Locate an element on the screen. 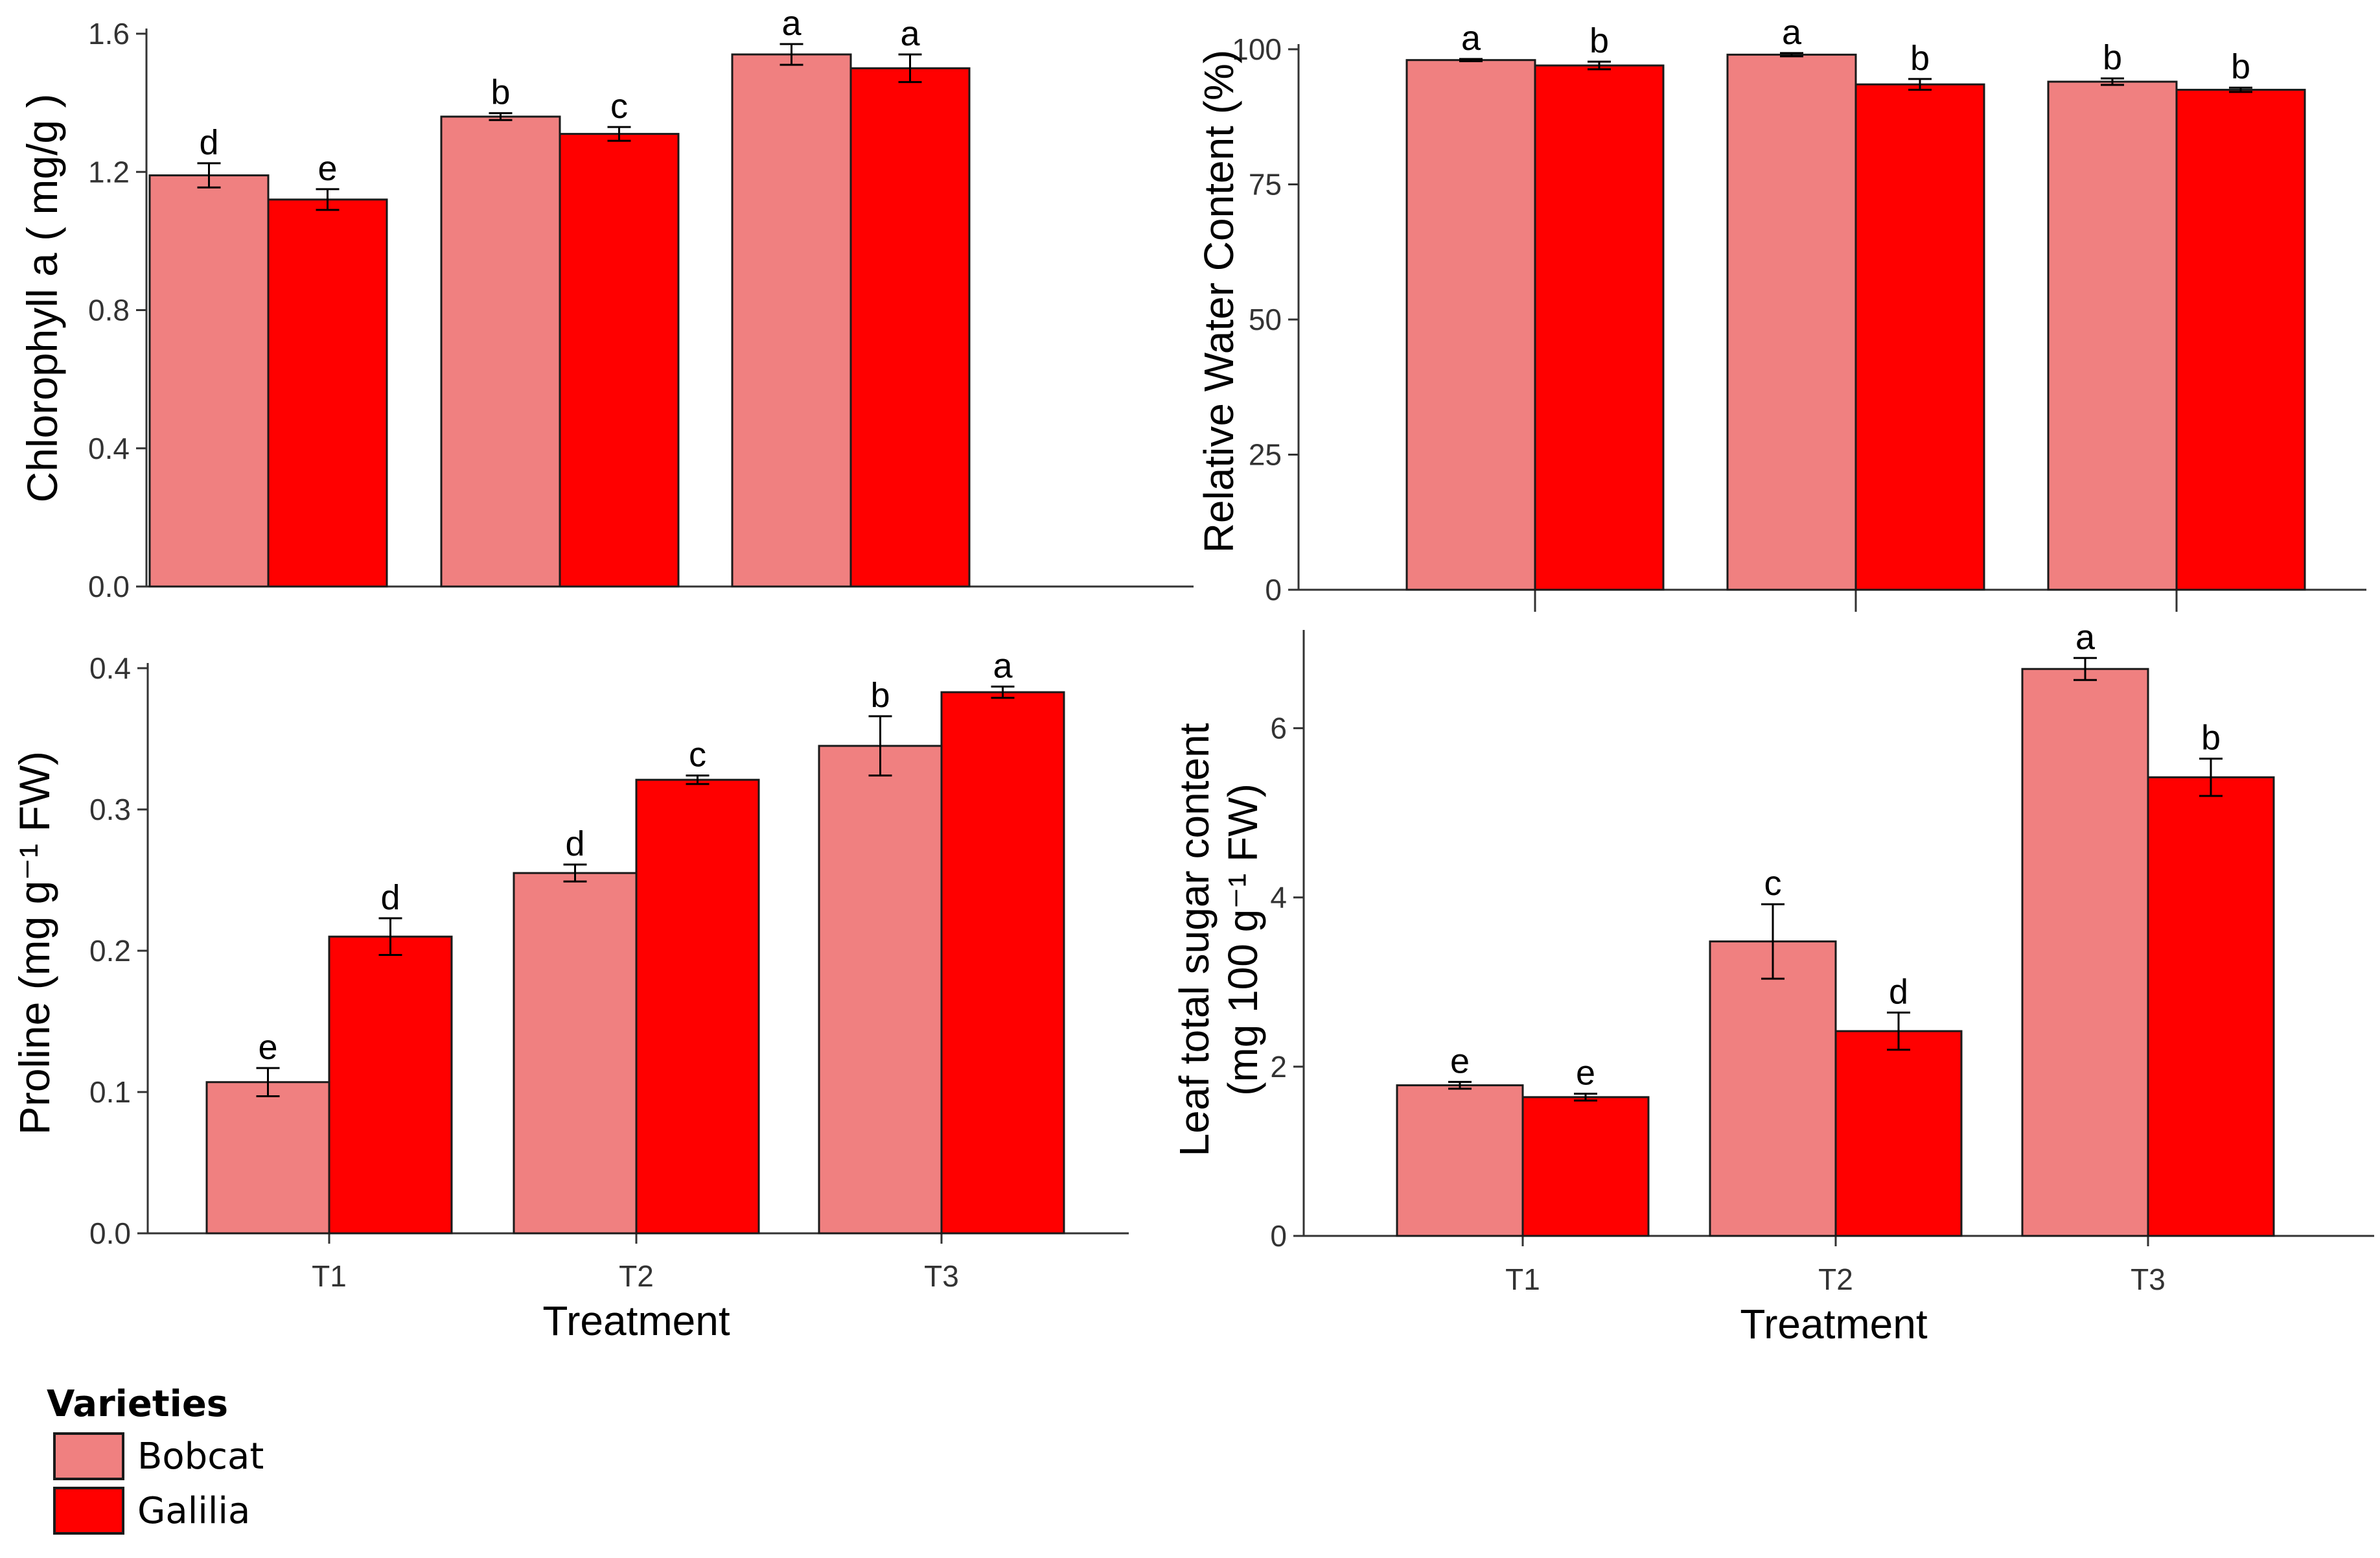 The height and width of the screenshot is (1558, 2380). sugar-y-tick-label: 4 is located at coordinates (1279, 897).